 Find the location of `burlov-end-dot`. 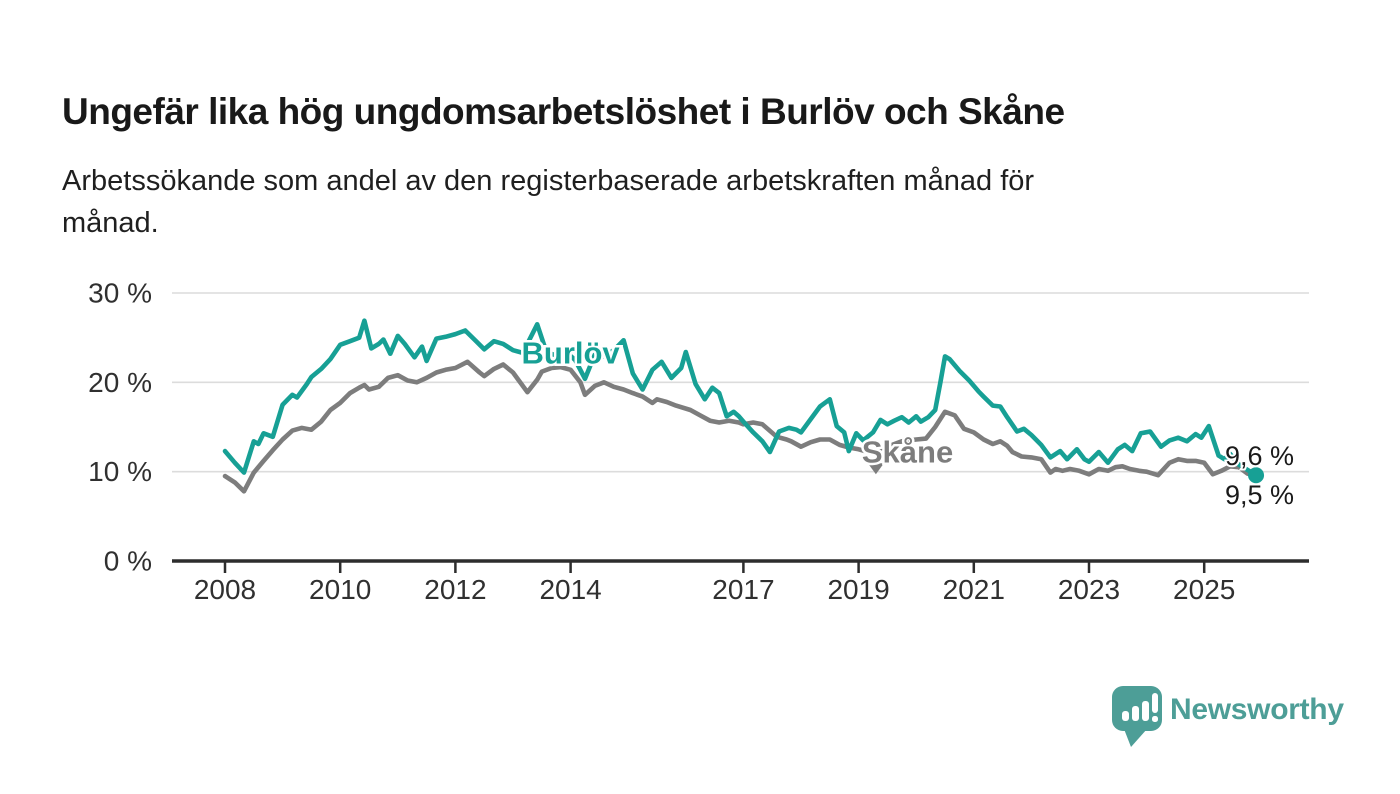

burlov-end-dot is located at coordinates (1256, 475).